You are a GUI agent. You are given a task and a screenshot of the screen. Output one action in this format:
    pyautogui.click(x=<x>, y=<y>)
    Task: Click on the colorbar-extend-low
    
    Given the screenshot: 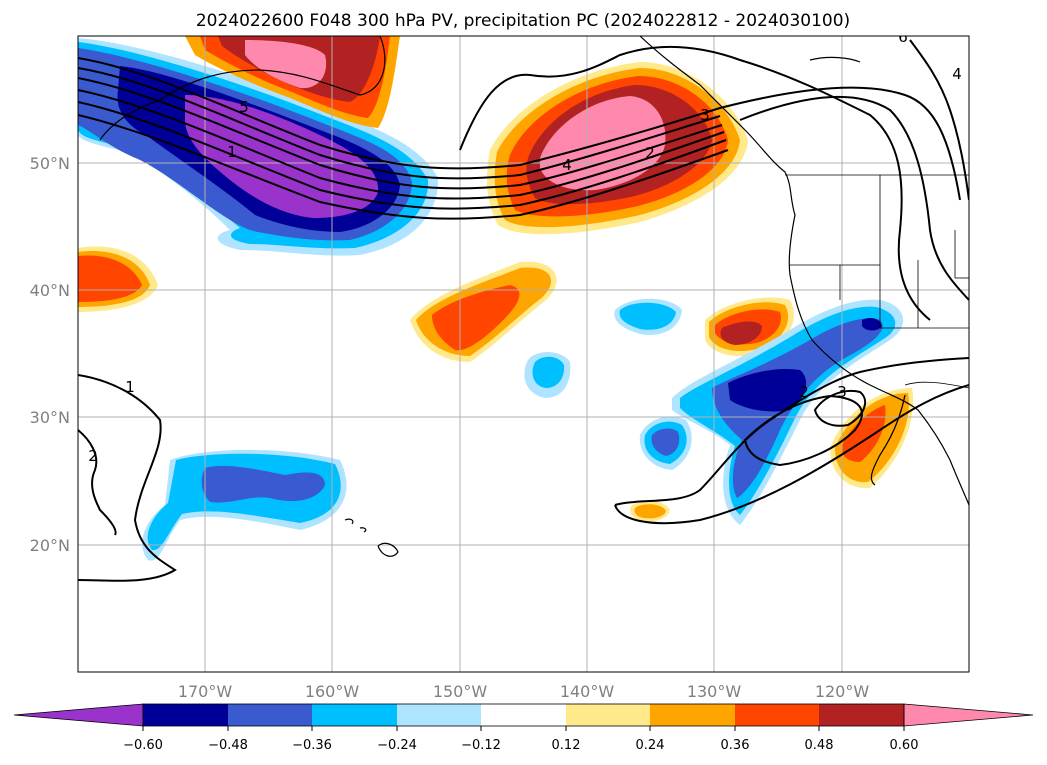 What is the action you would take?
    pyautogui.click(x=78, y=715)
    